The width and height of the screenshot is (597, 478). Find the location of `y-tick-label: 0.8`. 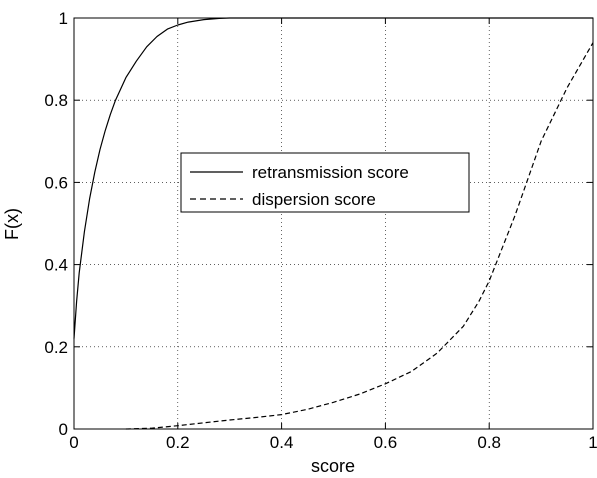

y-tick-label: 0.8 is located at coordinates (56, 100).